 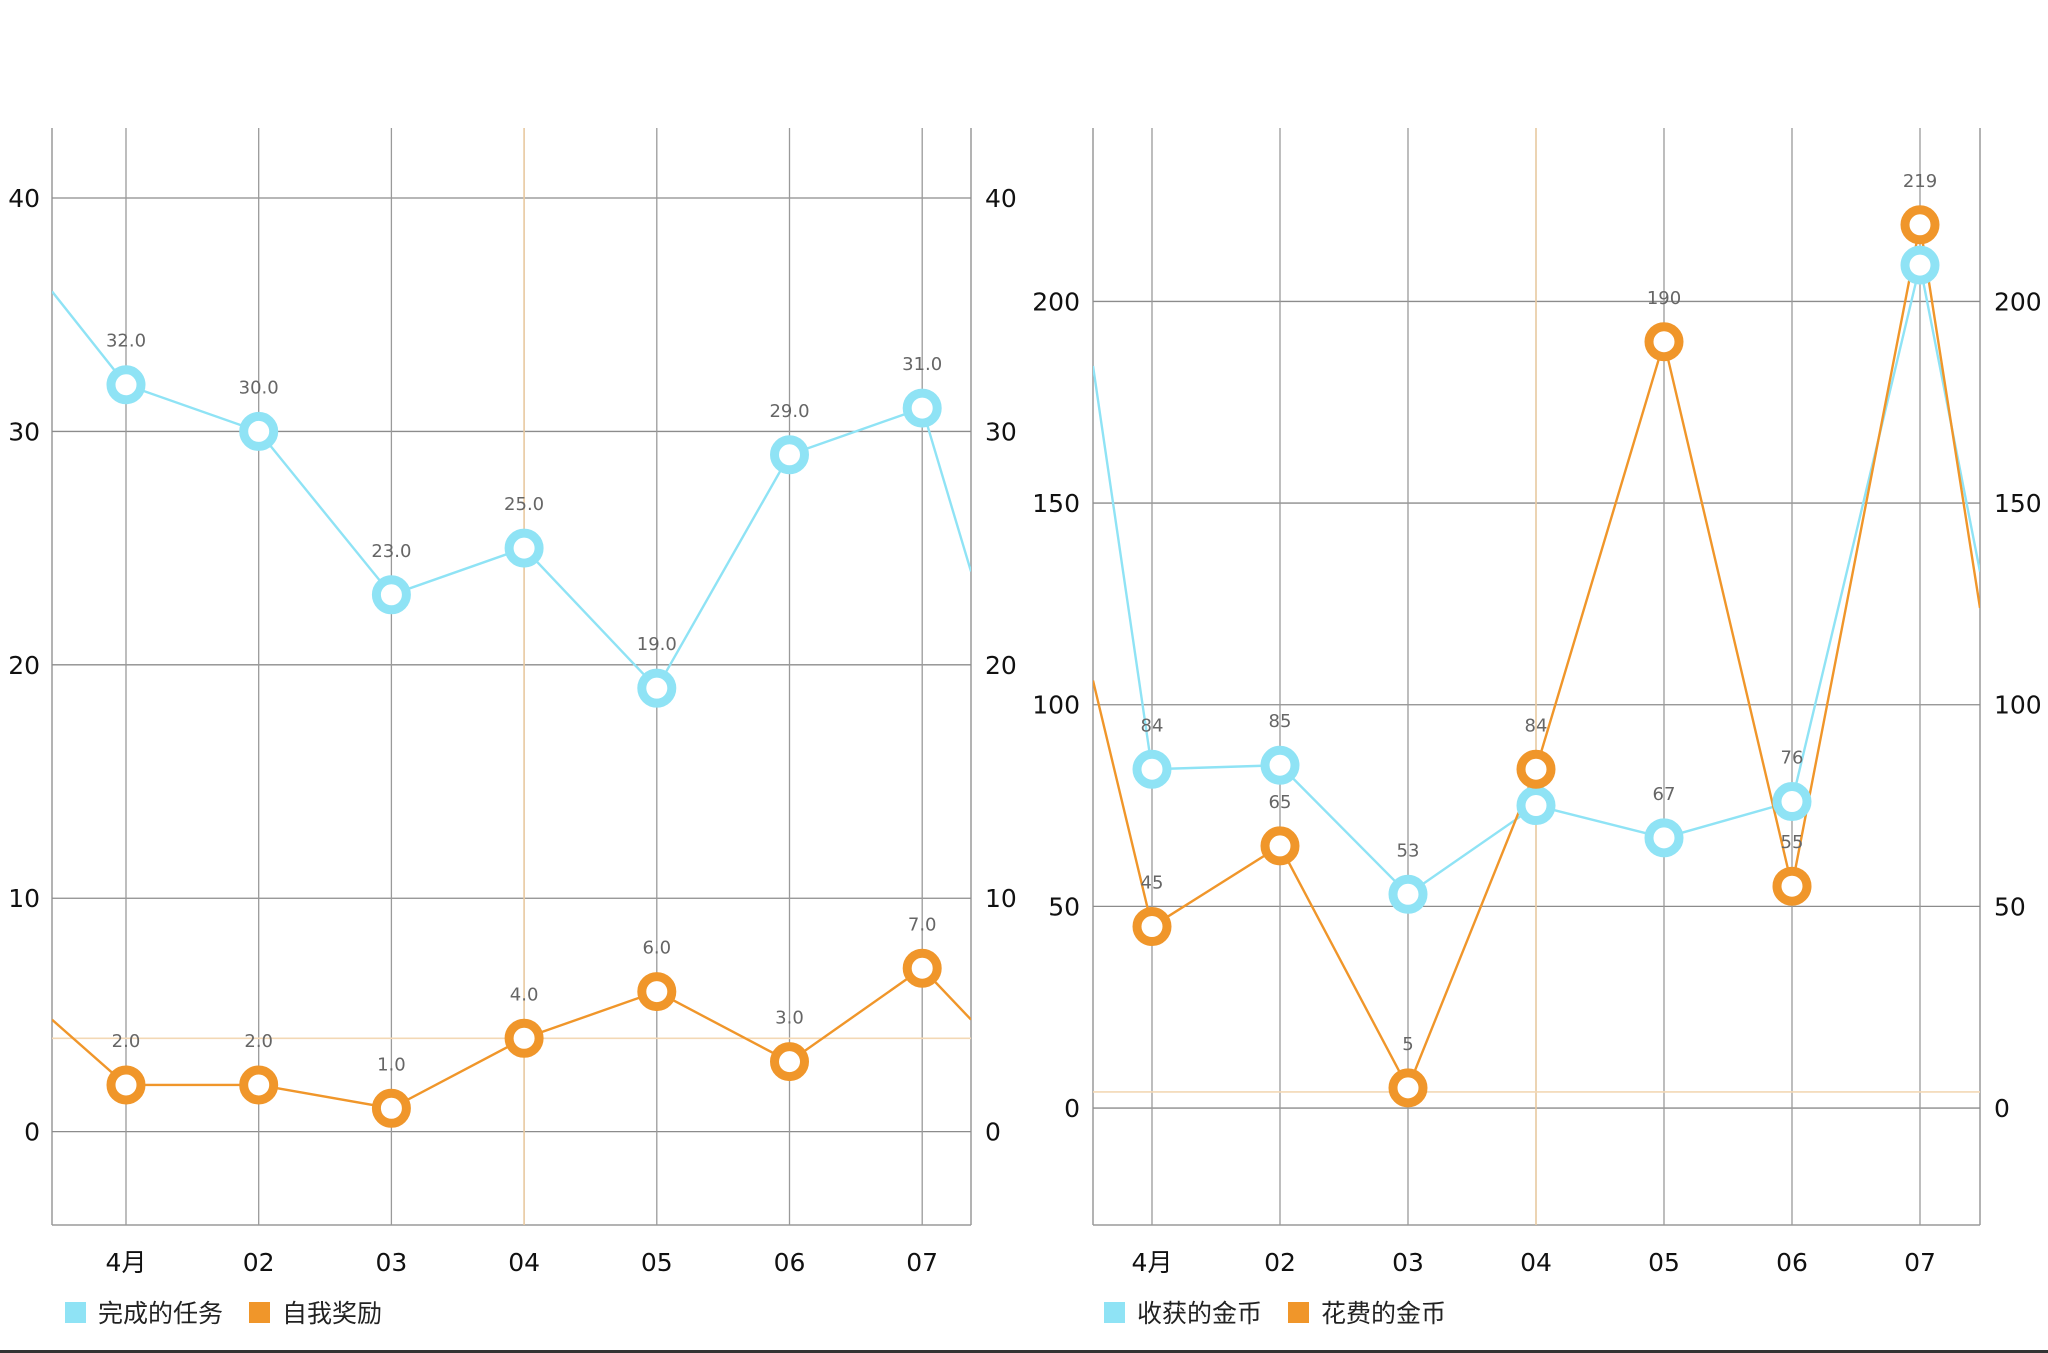 What do you see at coordinates (1024, 1351) in the screenshot?
I see `bottom-border` at bounding box center [1024, 1351].